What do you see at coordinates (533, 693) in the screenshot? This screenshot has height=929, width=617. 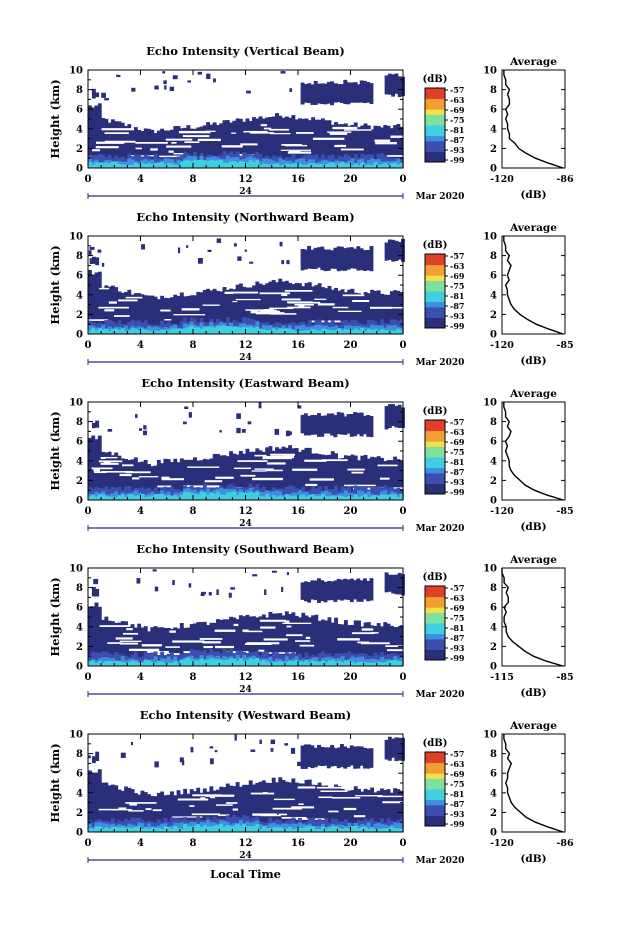 I see `profile-x-label: (dB)` at bounding box center [533, 693].